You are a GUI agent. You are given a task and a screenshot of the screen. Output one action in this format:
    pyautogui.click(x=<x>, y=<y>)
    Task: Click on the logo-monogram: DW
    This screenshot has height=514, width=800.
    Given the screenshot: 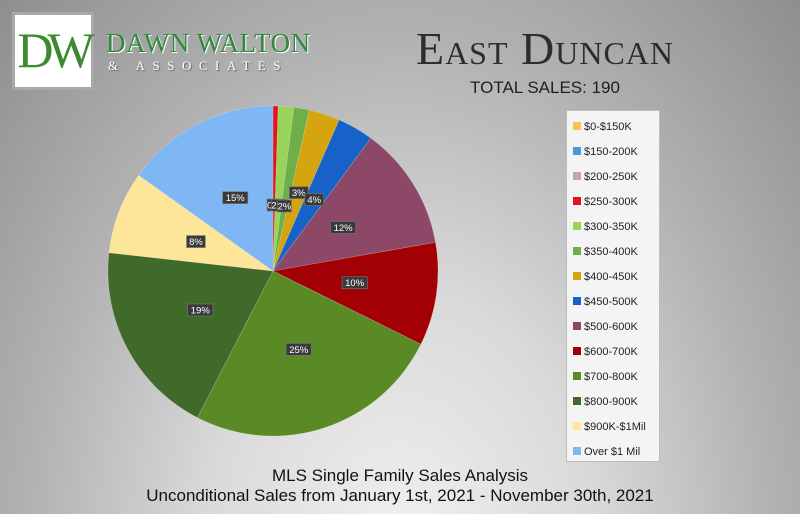 What is the action you would take?
    pyautogui.click(x=55, y=50)
    